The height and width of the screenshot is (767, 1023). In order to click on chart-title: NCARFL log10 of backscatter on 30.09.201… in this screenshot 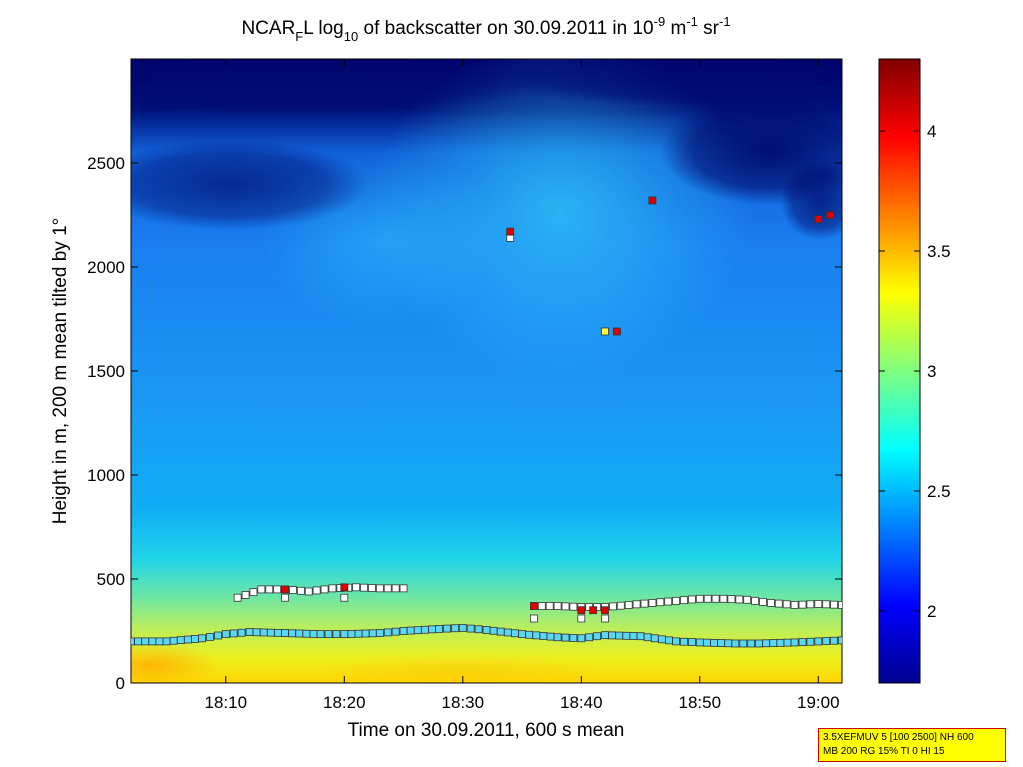, I will do `click(485, 29)`.